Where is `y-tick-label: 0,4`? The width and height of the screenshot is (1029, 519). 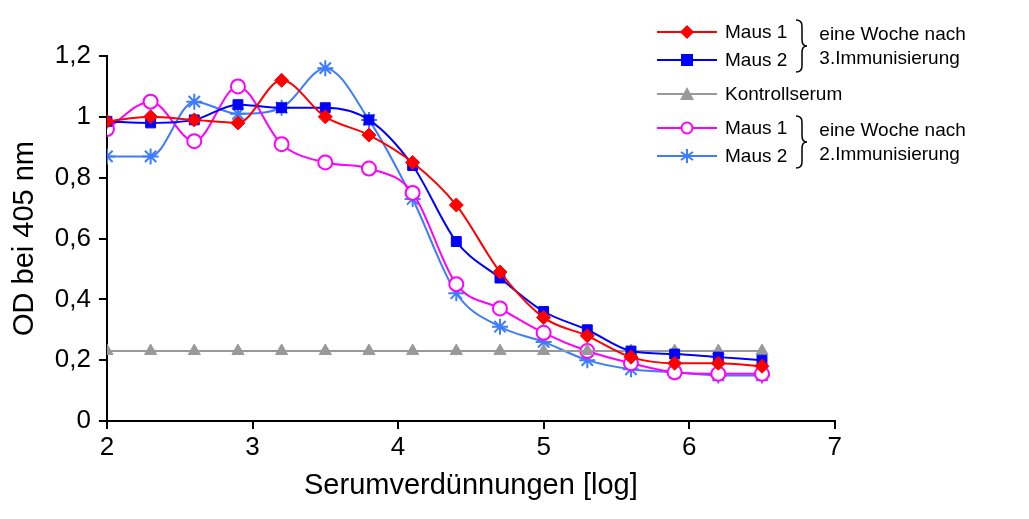 y-tick-label: 0,4 is located at coordinates (72, 297).